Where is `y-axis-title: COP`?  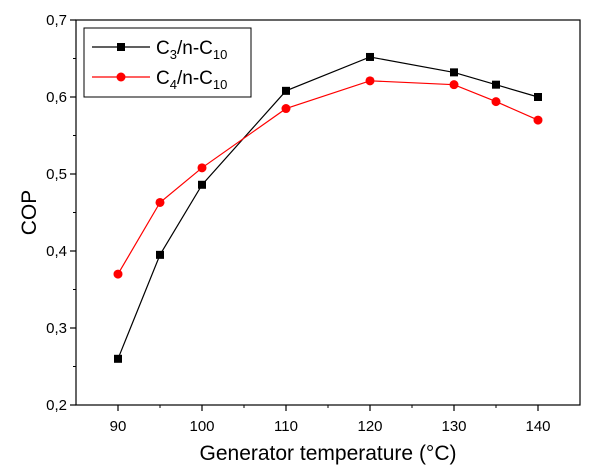 y-axis-title: COP is located at coordinates (29, 213).